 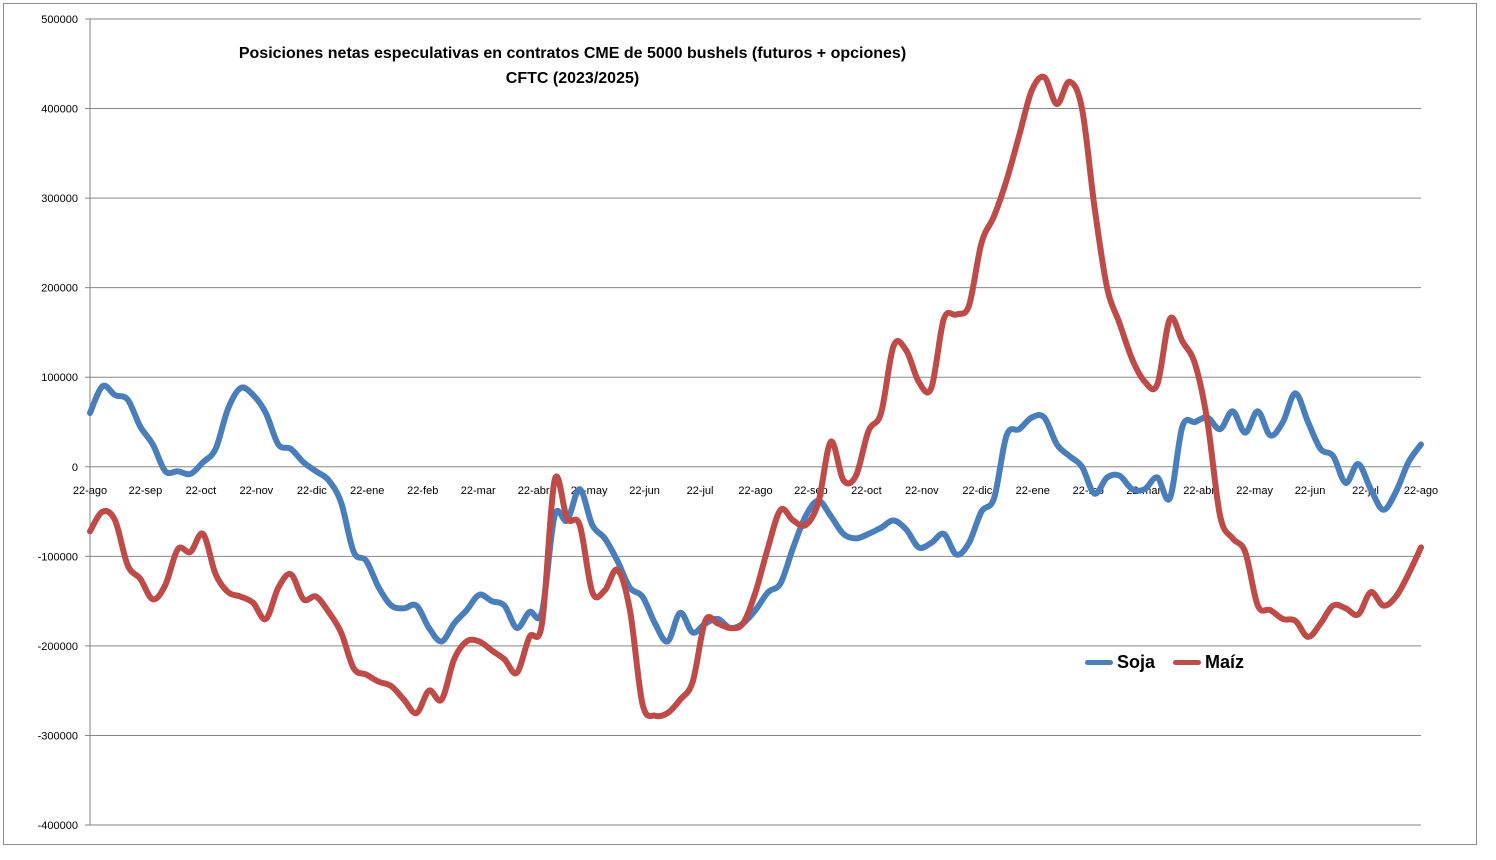 What do you see at coordinates (1254, 491) in the screenshot?
I see `x-tick-label: 22-may` at bounding box center [1254, 491].